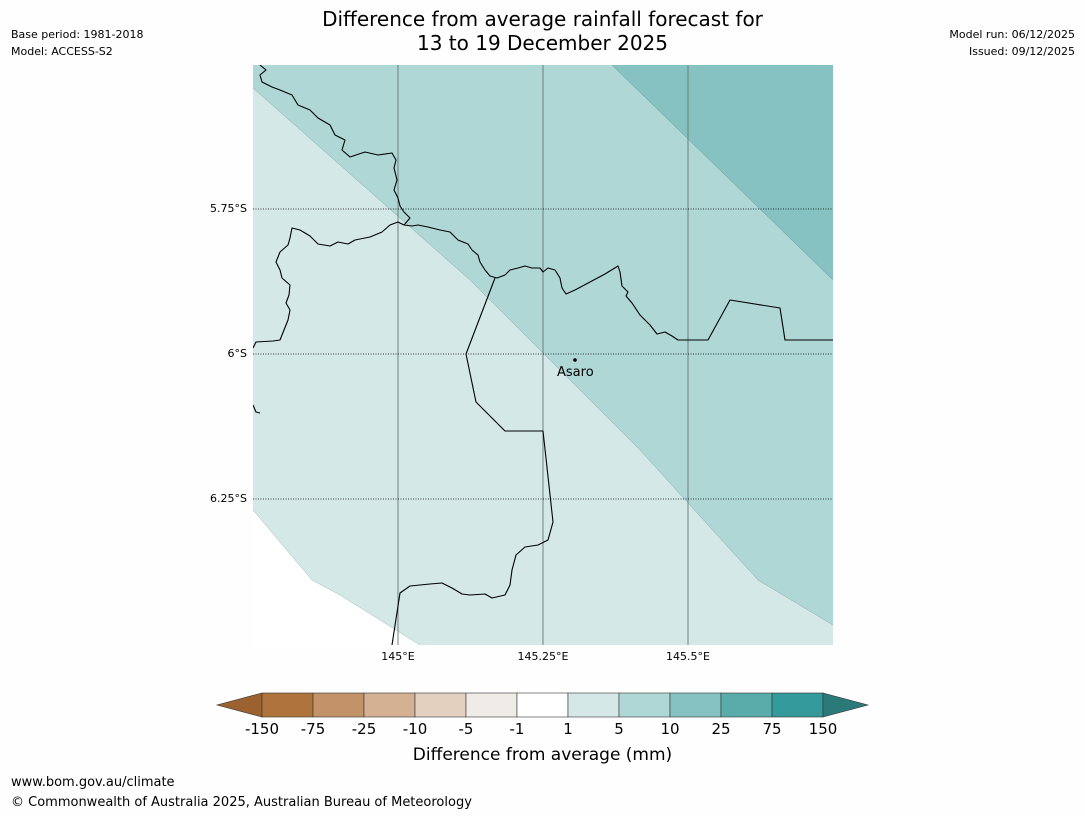 The height and width of the screenshot is (816, 1085). I want to click on colorbar-title: Difference from average (mm), so click(542, 755).